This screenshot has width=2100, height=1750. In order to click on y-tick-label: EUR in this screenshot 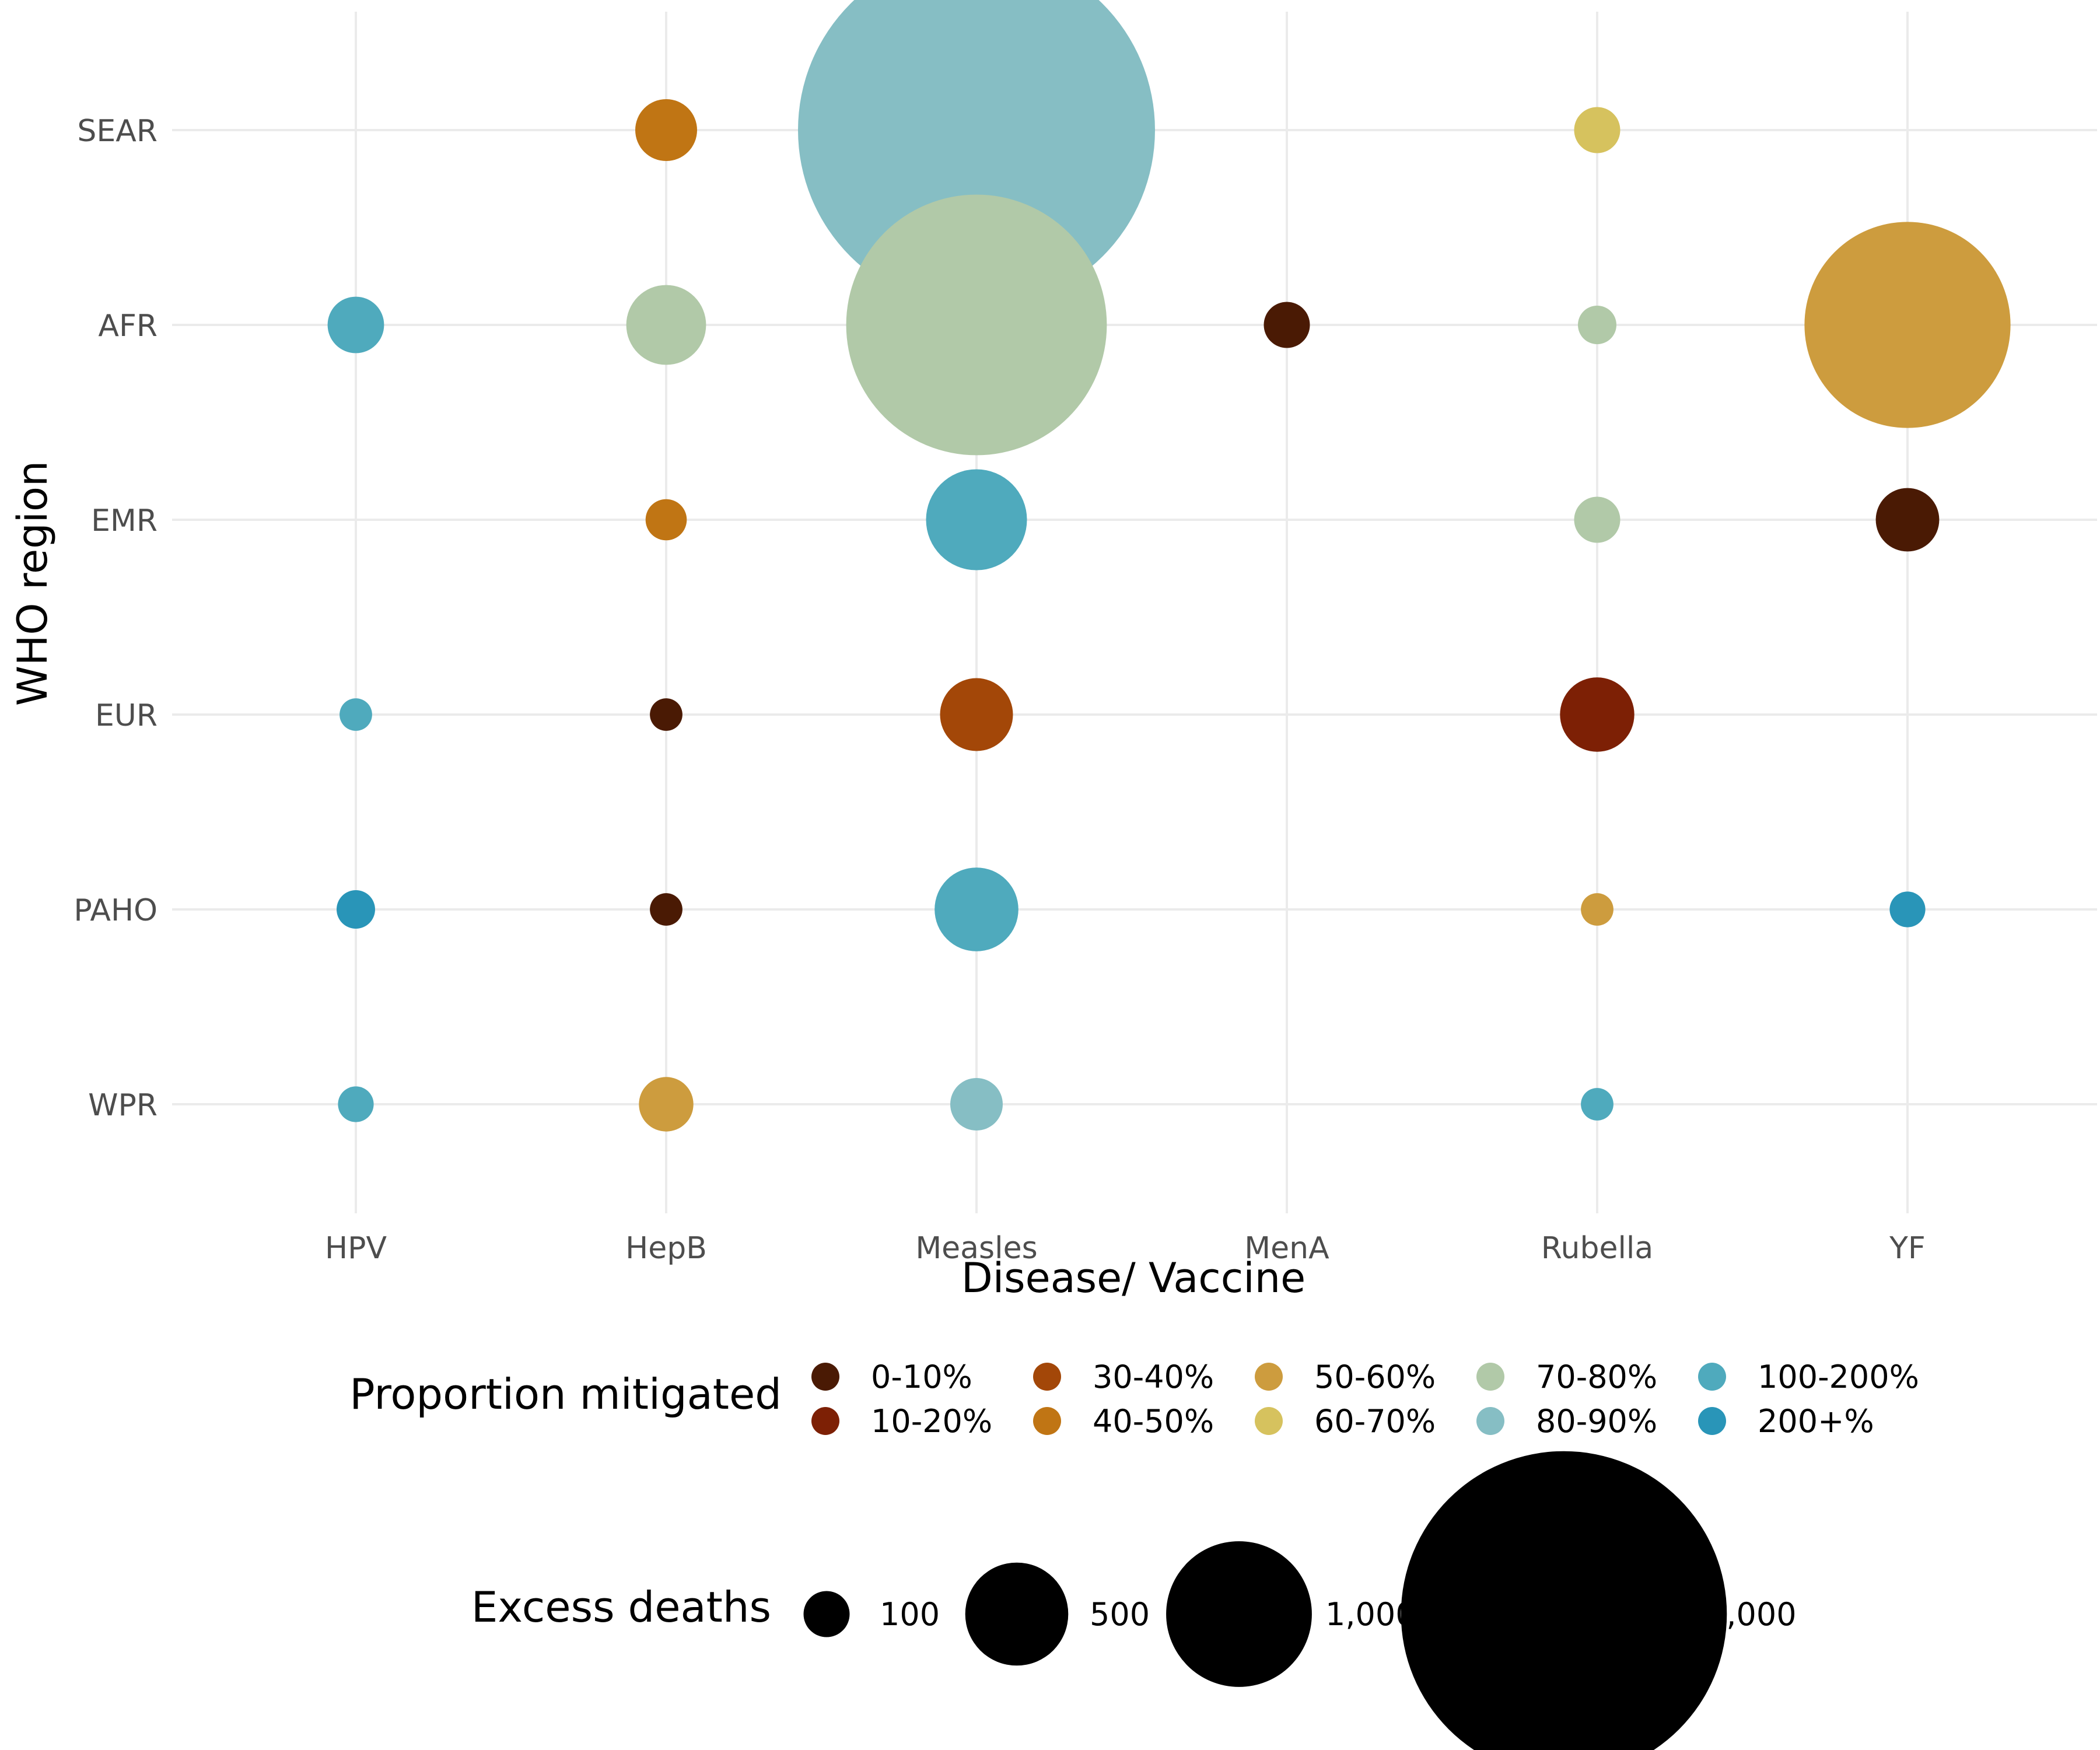, I will do `click(126, 715)`.